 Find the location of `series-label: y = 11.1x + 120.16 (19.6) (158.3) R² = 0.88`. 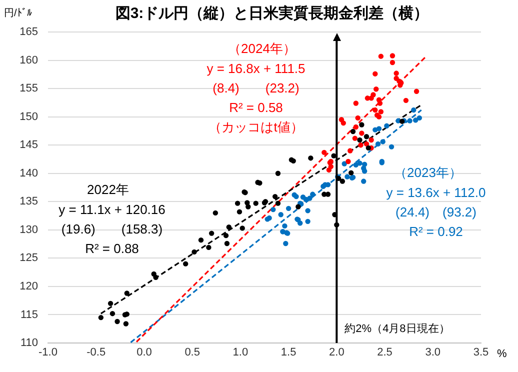

series-label: y = 11.1x + 120.16 (19.6) (158.3) R² = 0.88 is located at coordinates (112, 229).